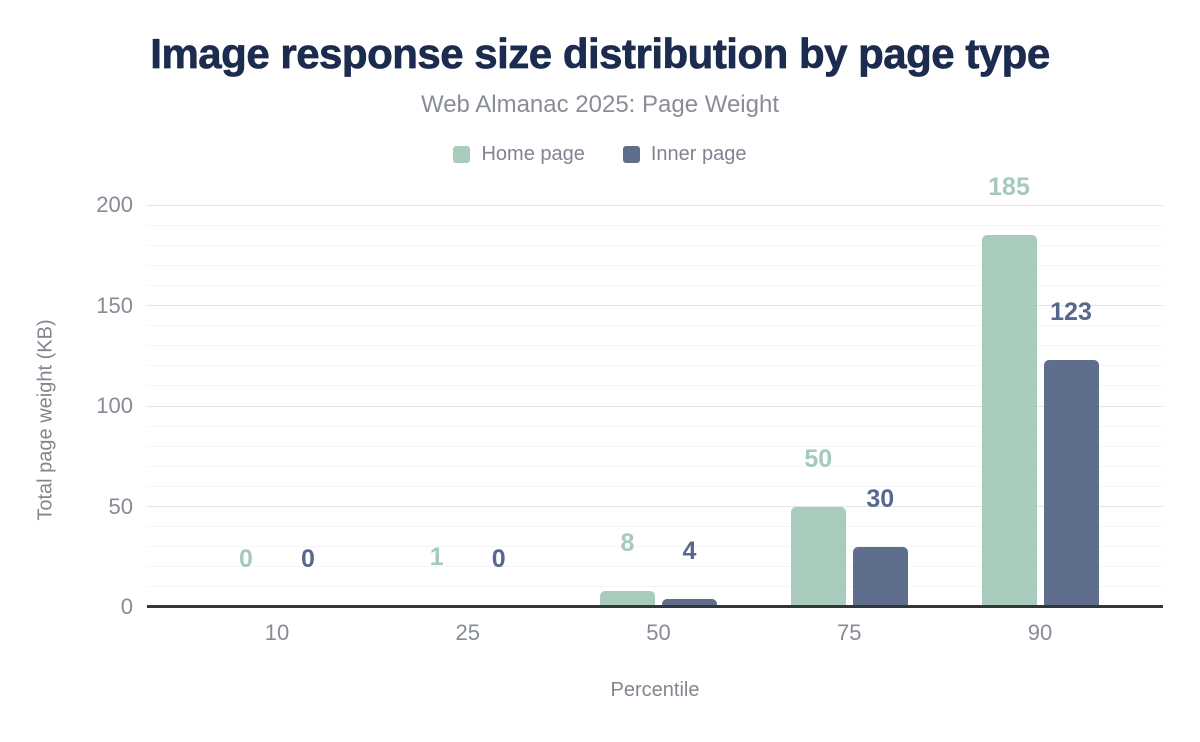 The width and height of the screenshot is (1200, 742). I want to click on legend-item-home-page: Home page, so click(519, 154).